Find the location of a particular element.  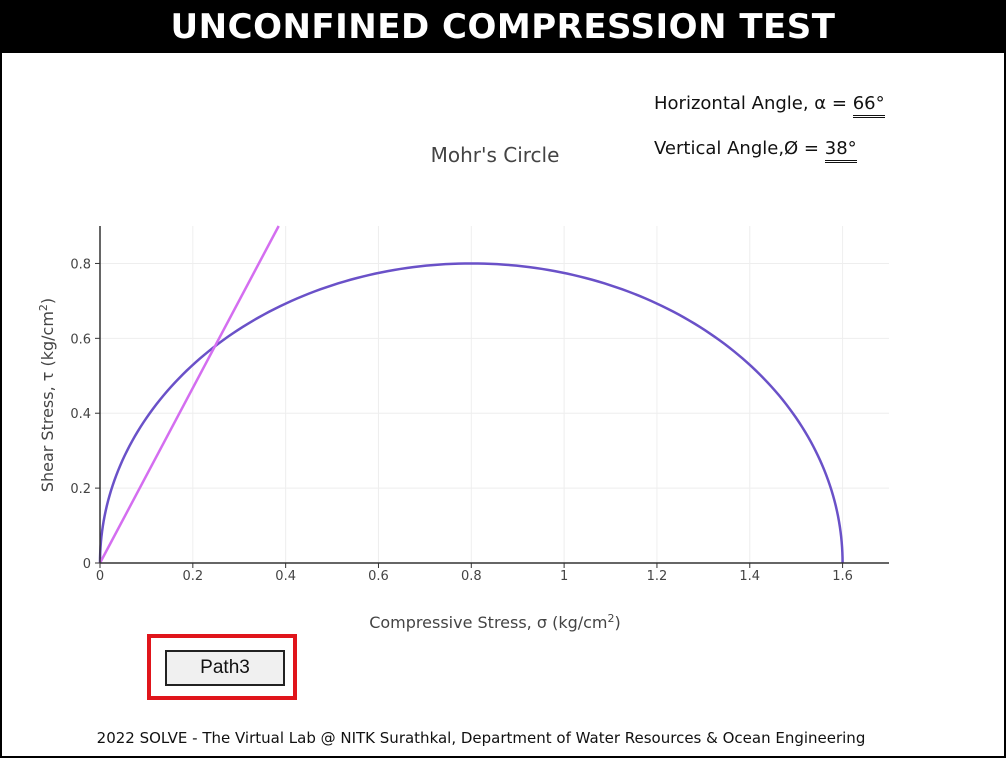

x-axis-label: Compressive Stress, σ (kg/cm2) is located at coordinates (495, 622).